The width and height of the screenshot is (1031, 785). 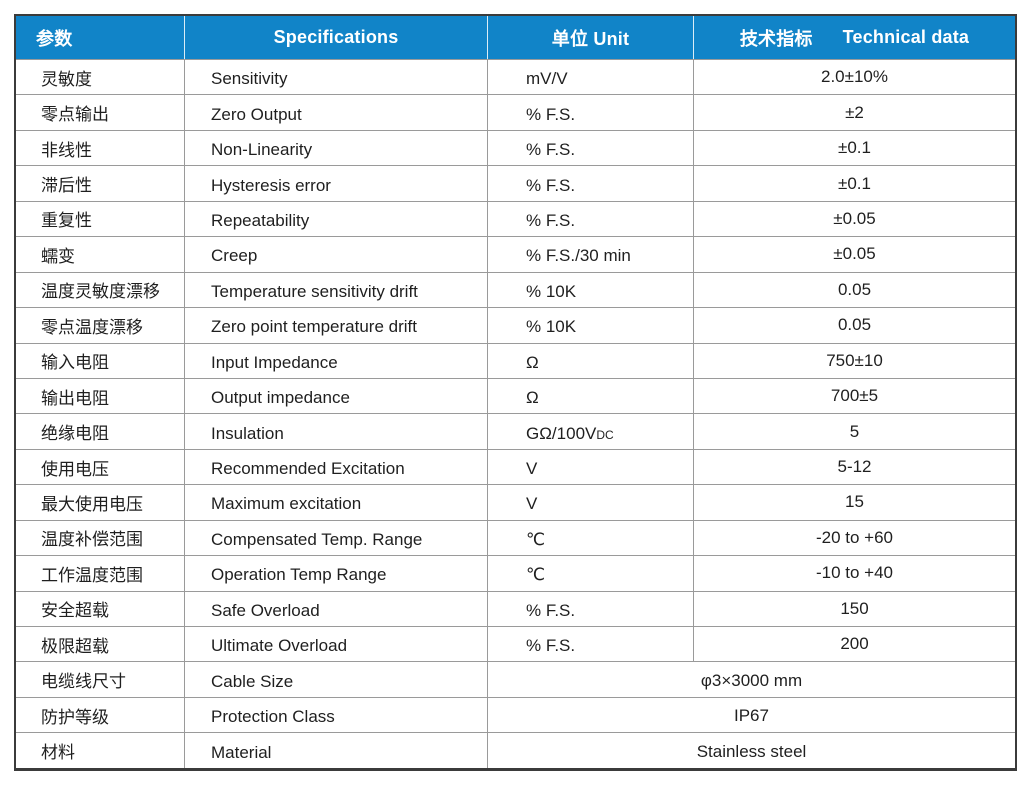 I want to click on table-row: 绝缘电阻 Insulation GΩ/100V DC 5, so click(x=515, y=431).